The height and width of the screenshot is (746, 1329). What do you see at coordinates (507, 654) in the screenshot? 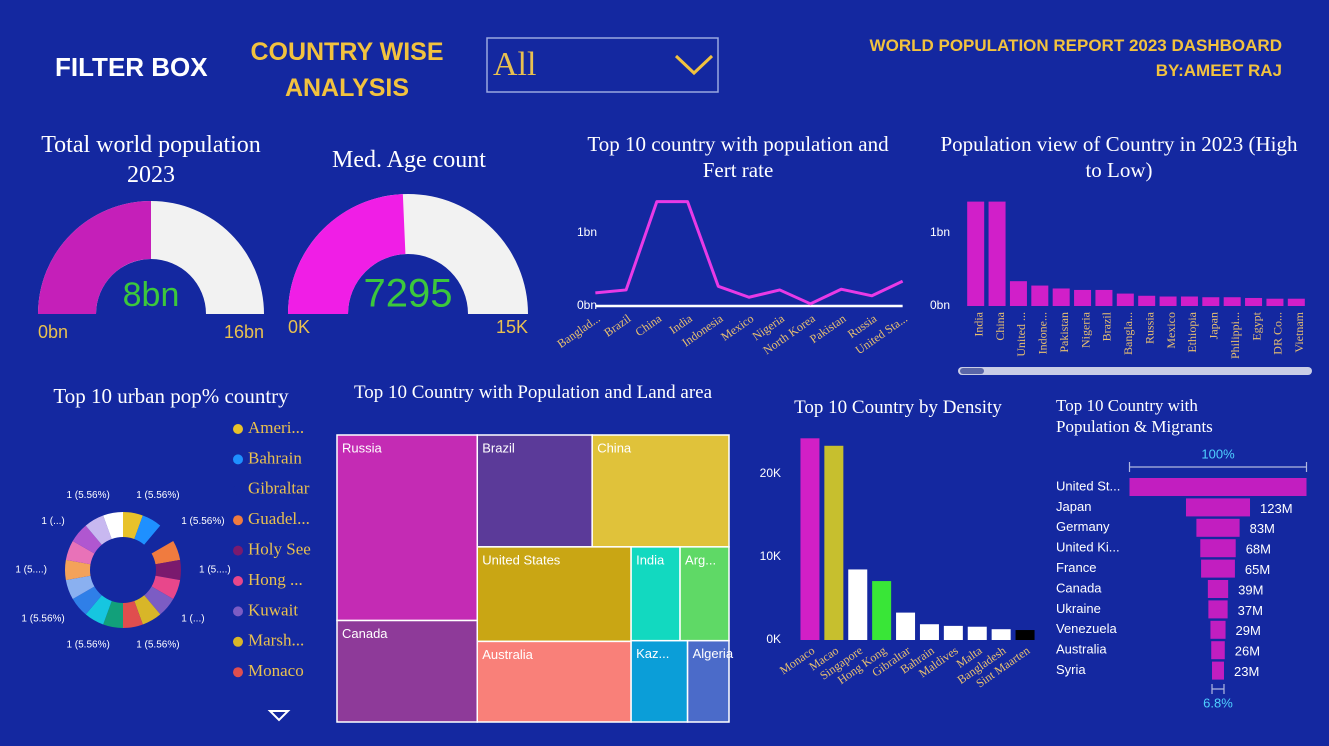
I see `treemap-label: Australia` at bounding box center [507, 654].